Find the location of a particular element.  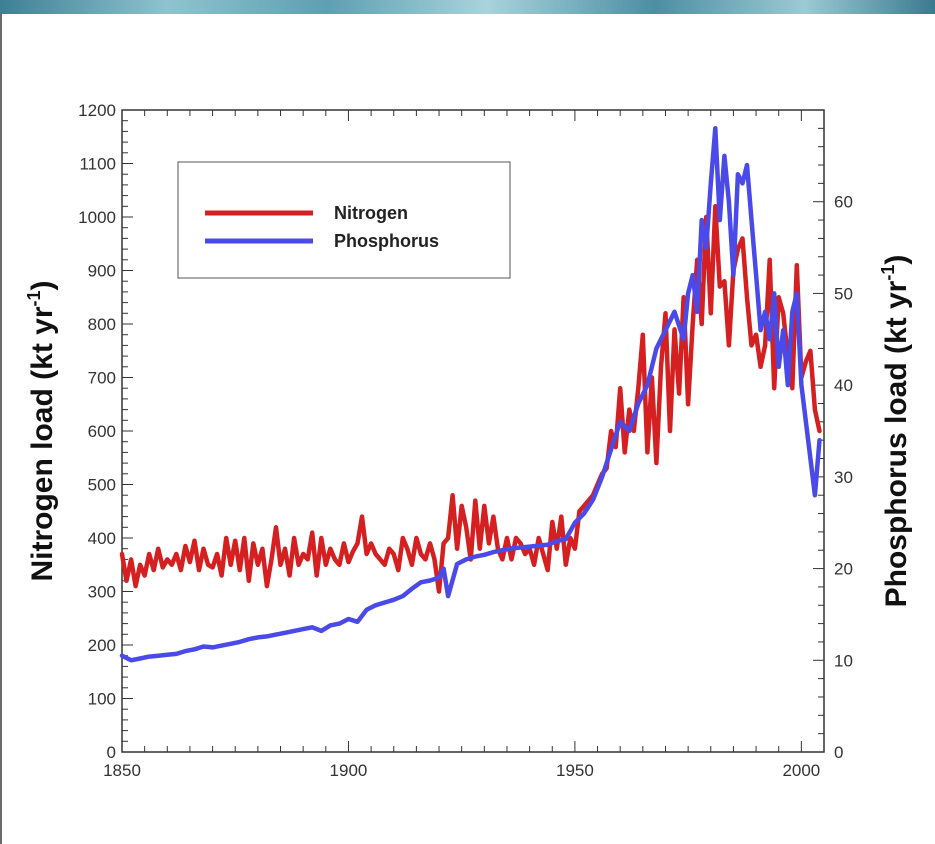

y-axis-title: Nitrogen load (kt yr-1) is located at coordinates (41, 430).